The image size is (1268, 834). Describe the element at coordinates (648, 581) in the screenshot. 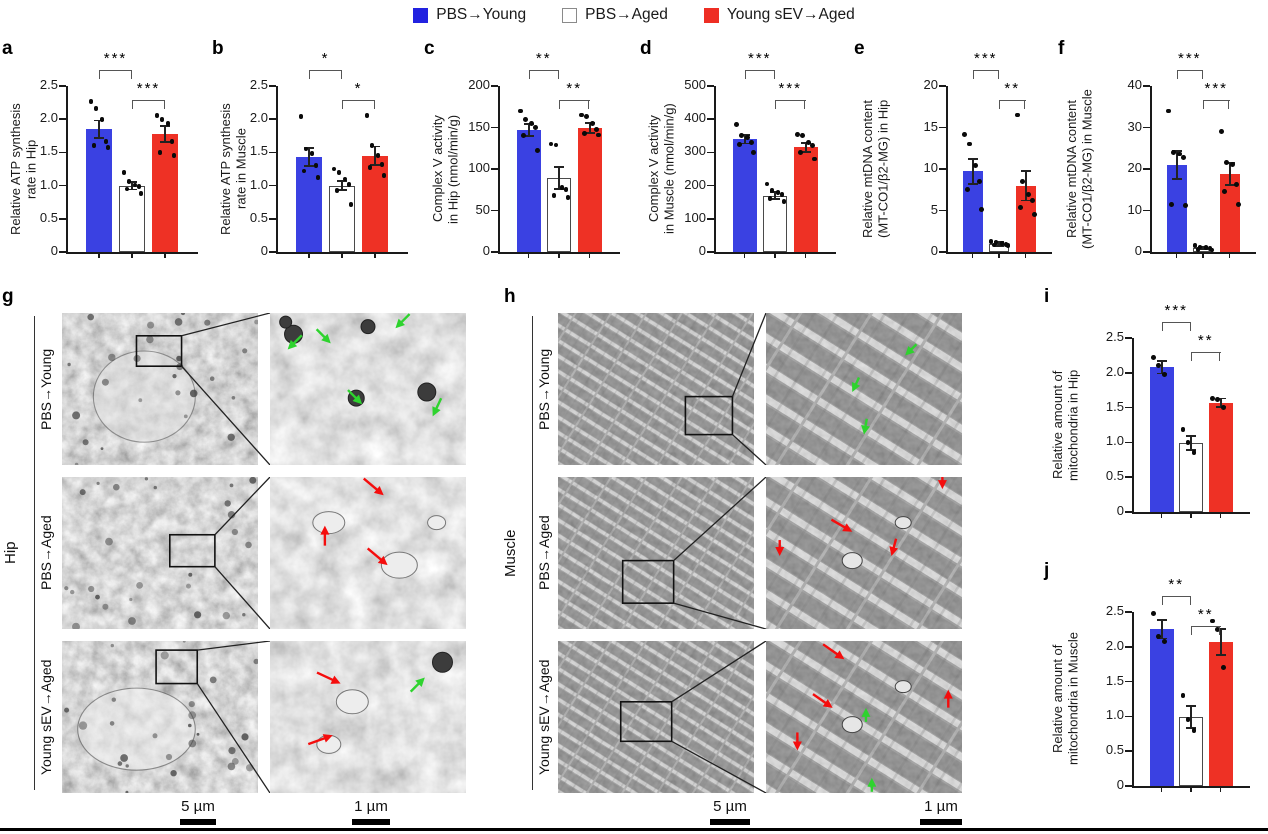

I see `zoom-inset-box` at that location.